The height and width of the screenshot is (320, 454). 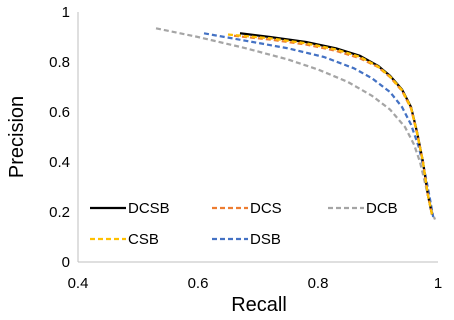 What do you see at coordinates (265, 239) in the screenshot?
I see `legend-label-dsb: DSB` at bounding box center [265, 239].